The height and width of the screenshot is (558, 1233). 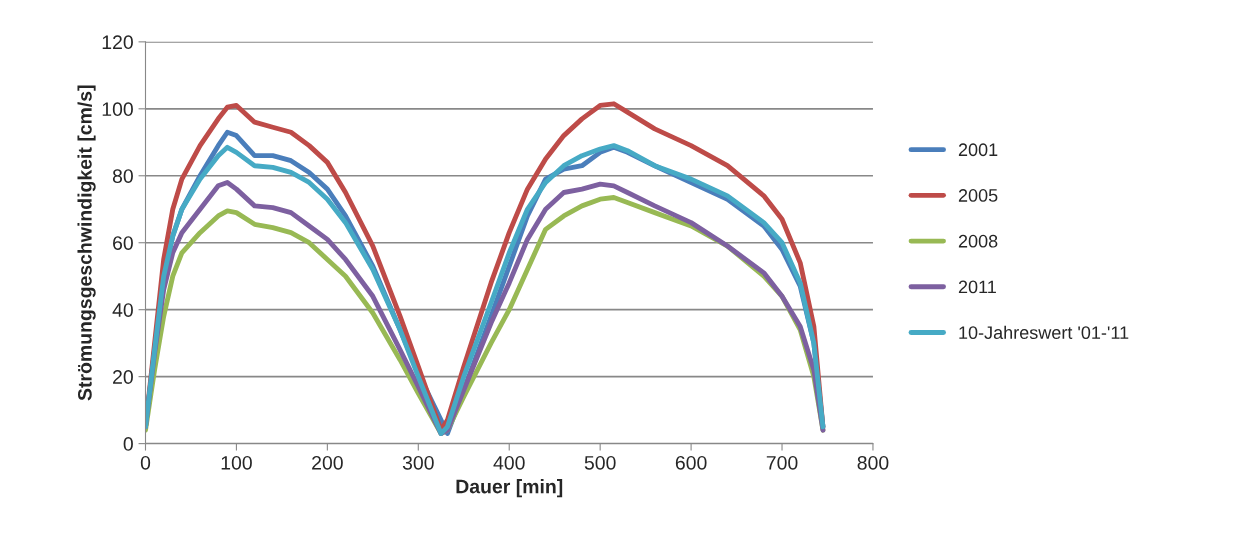 I want to click on x-tick-label: 400, so click(x=509, y=462).